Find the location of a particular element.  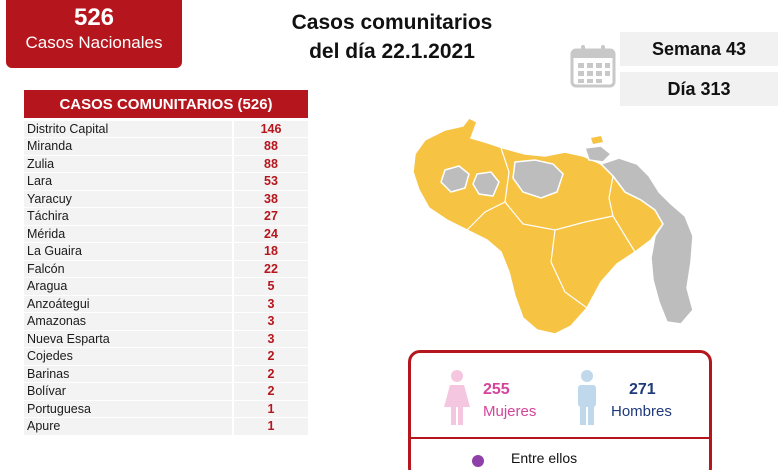

table-row: Distrito Capital 146 is located at coordinates (166, 129).